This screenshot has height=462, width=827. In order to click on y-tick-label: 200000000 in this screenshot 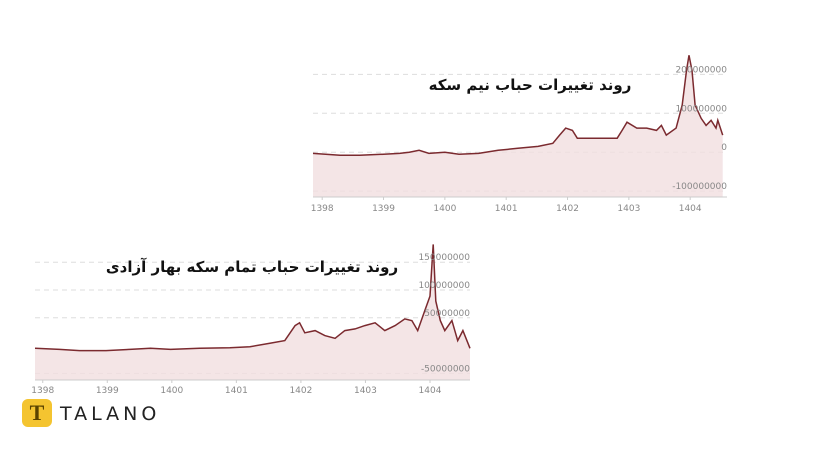, I will do `click(701, 70)`.